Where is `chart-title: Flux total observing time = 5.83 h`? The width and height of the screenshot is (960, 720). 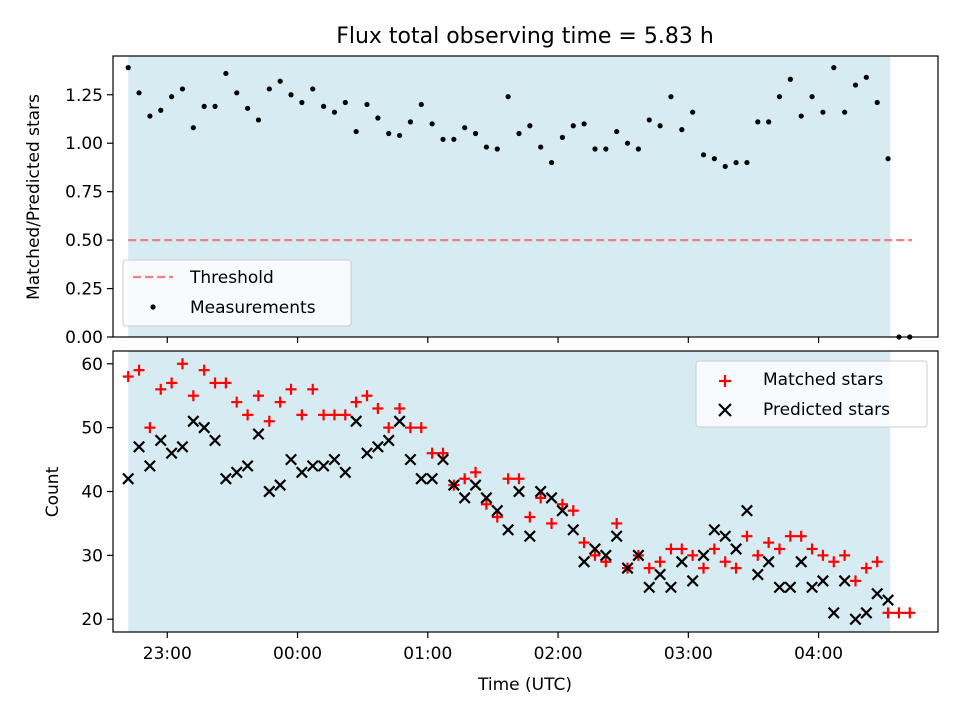
chart-title: Flux total observing time = 5.83 h is located at coordinates (525, 36).